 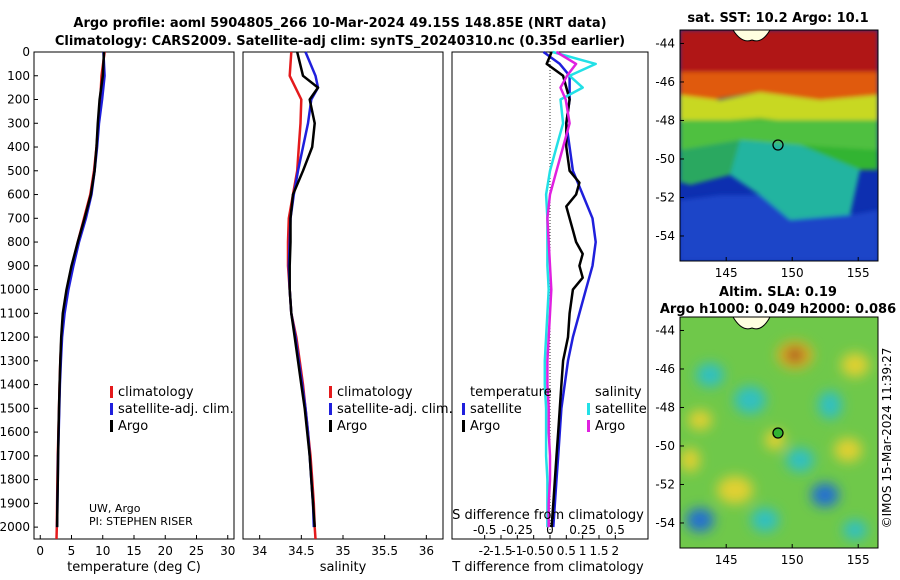 What do you see at coordinates (15, 480) in the screenshot?
I see `depth-tick-label: 1800` at bounding box center [15, 480].